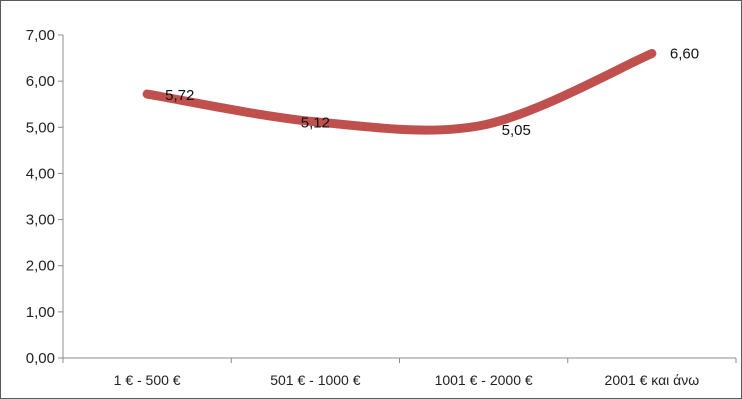 The height and width of the screenshot is (399, 742). I want to click on data-label: 6,60, so click(684, 53).